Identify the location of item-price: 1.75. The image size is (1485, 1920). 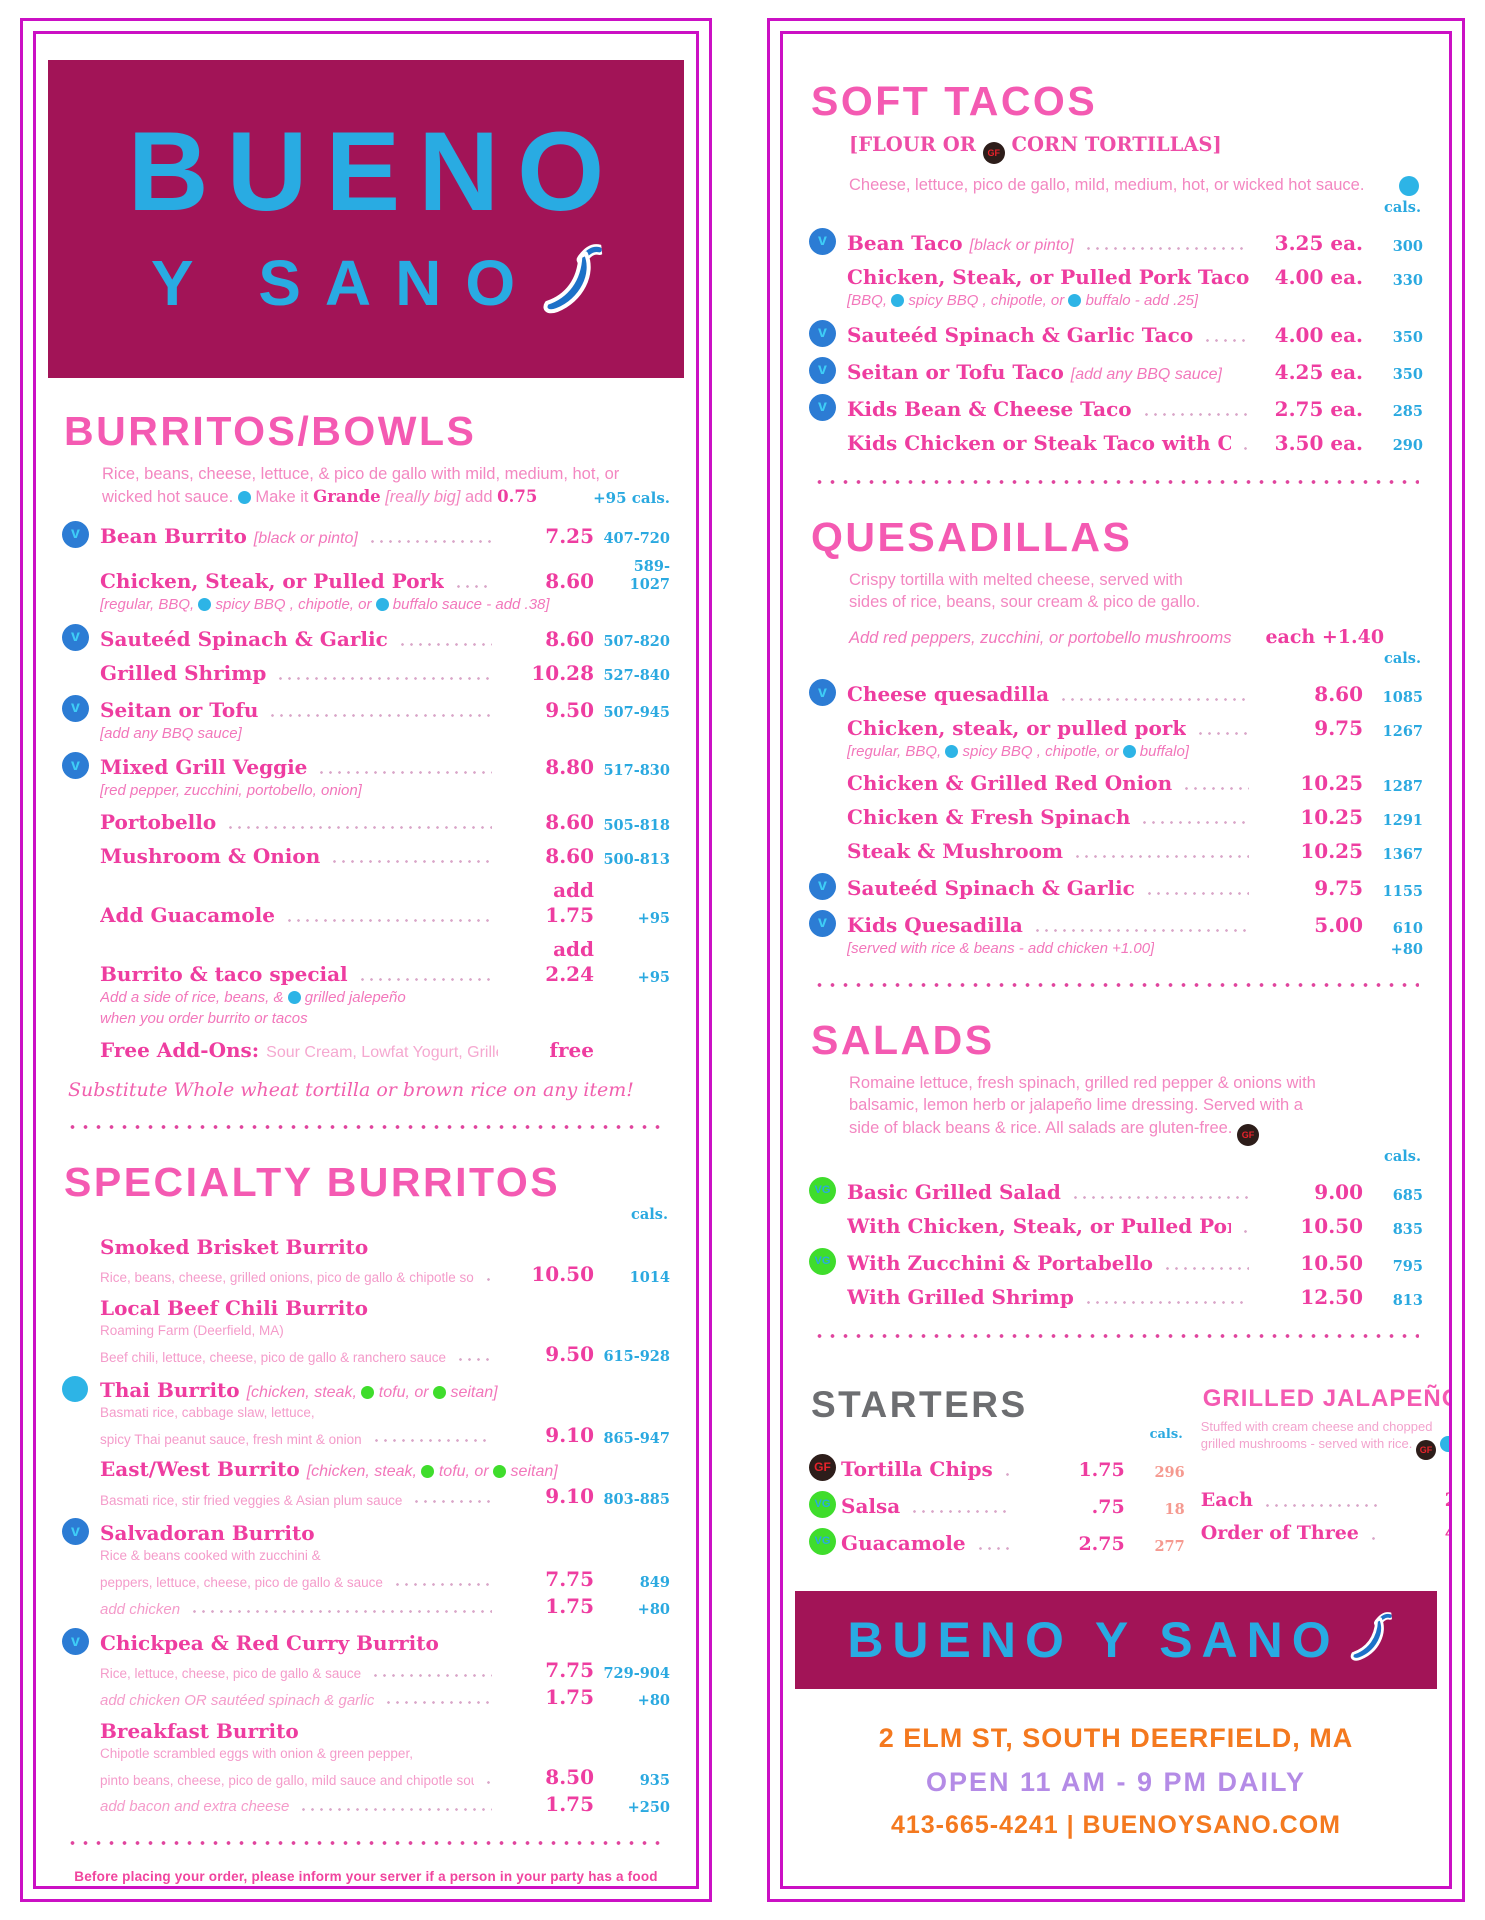
(569, 1697).